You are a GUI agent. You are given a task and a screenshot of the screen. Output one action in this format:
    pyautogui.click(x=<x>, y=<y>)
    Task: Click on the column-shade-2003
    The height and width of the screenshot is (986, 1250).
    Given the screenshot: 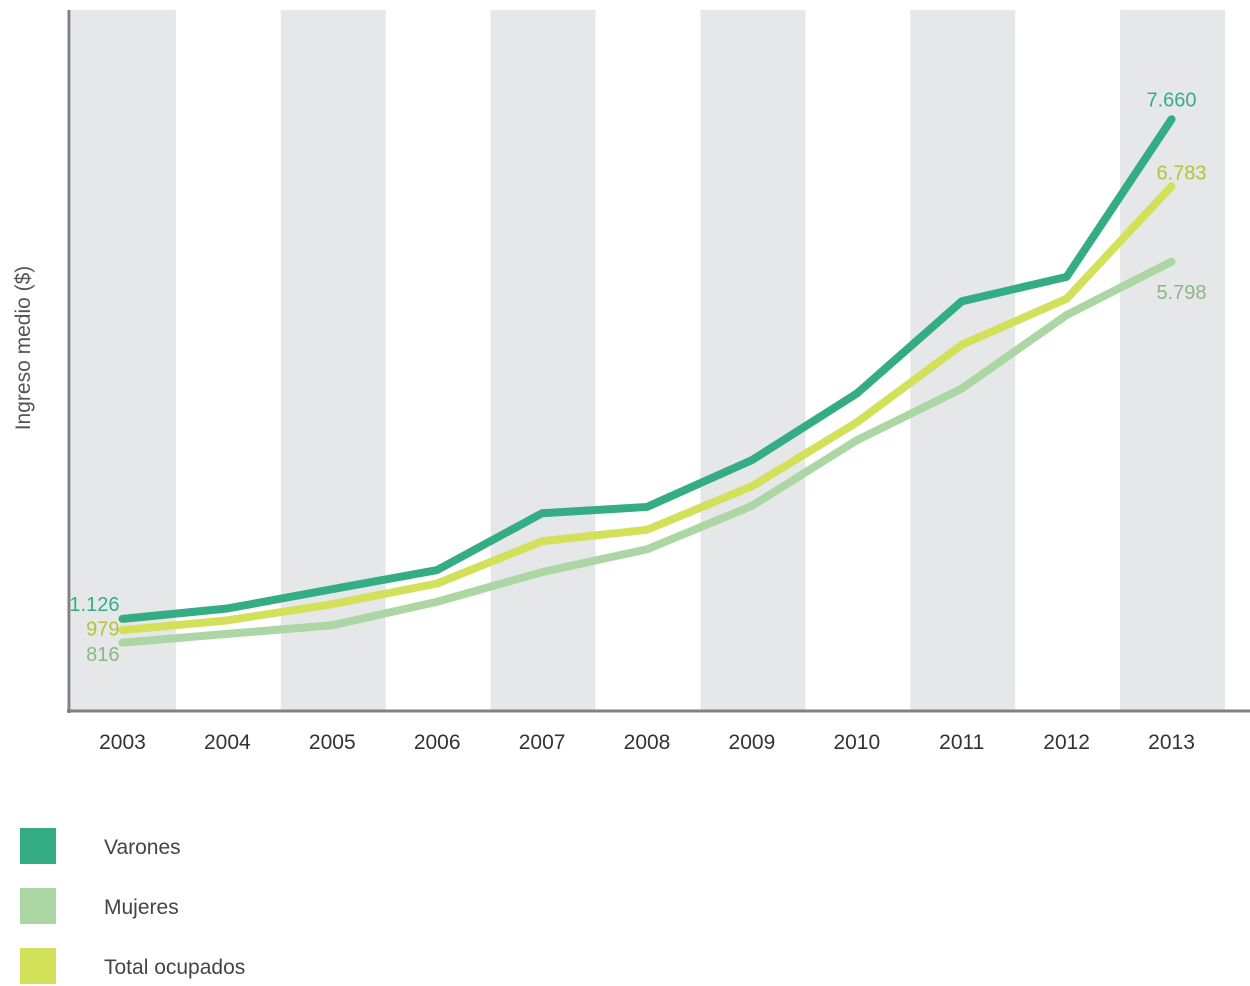 What is the action you would take?
    pyautogui.click(x=123, y=360)
    